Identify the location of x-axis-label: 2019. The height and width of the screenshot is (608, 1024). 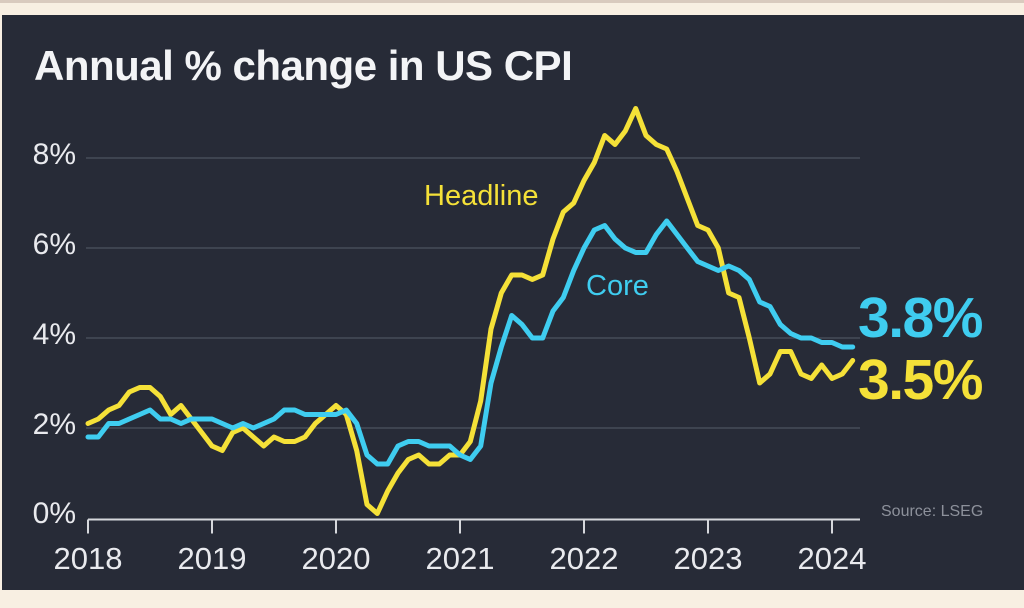
(212, 558).